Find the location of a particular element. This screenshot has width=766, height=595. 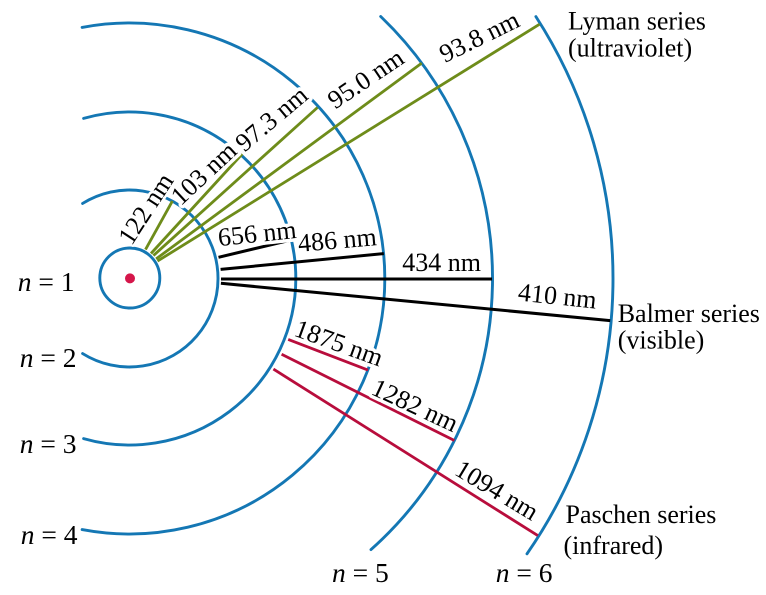

svg-text: (infrared) is located at coordinates (614, 545).